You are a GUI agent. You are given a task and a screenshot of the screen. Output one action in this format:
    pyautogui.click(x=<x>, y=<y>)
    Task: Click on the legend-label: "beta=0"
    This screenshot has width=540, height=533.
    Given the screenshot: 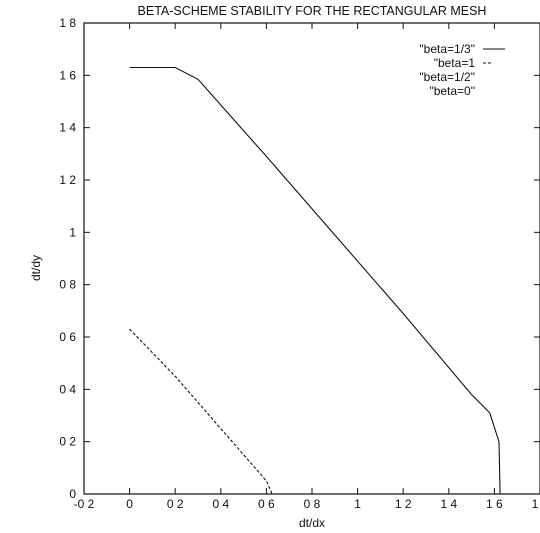 What is the action you would take?
    pyautogui.click(x=452, y=91)
    